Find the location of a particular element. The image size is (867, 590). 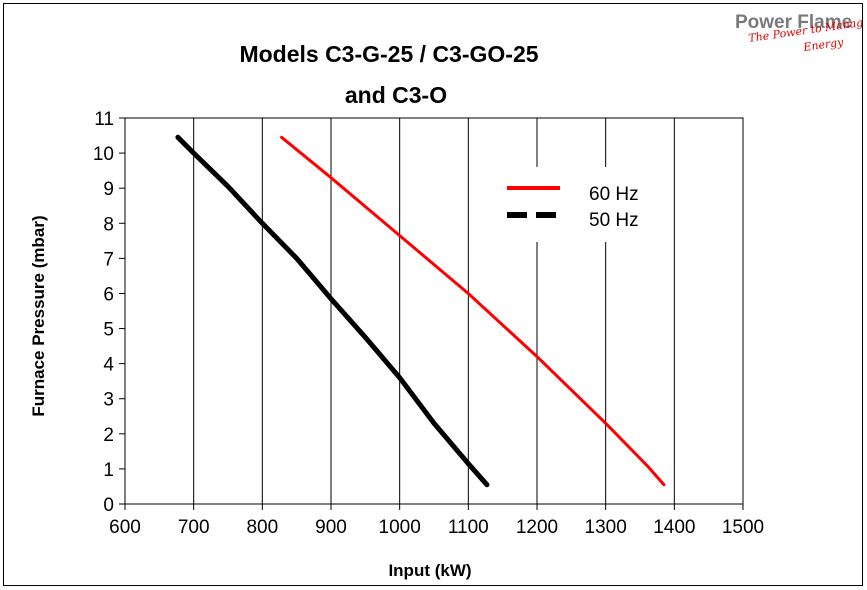

y-tick-label: 5 is located at coordinates (108, 330).